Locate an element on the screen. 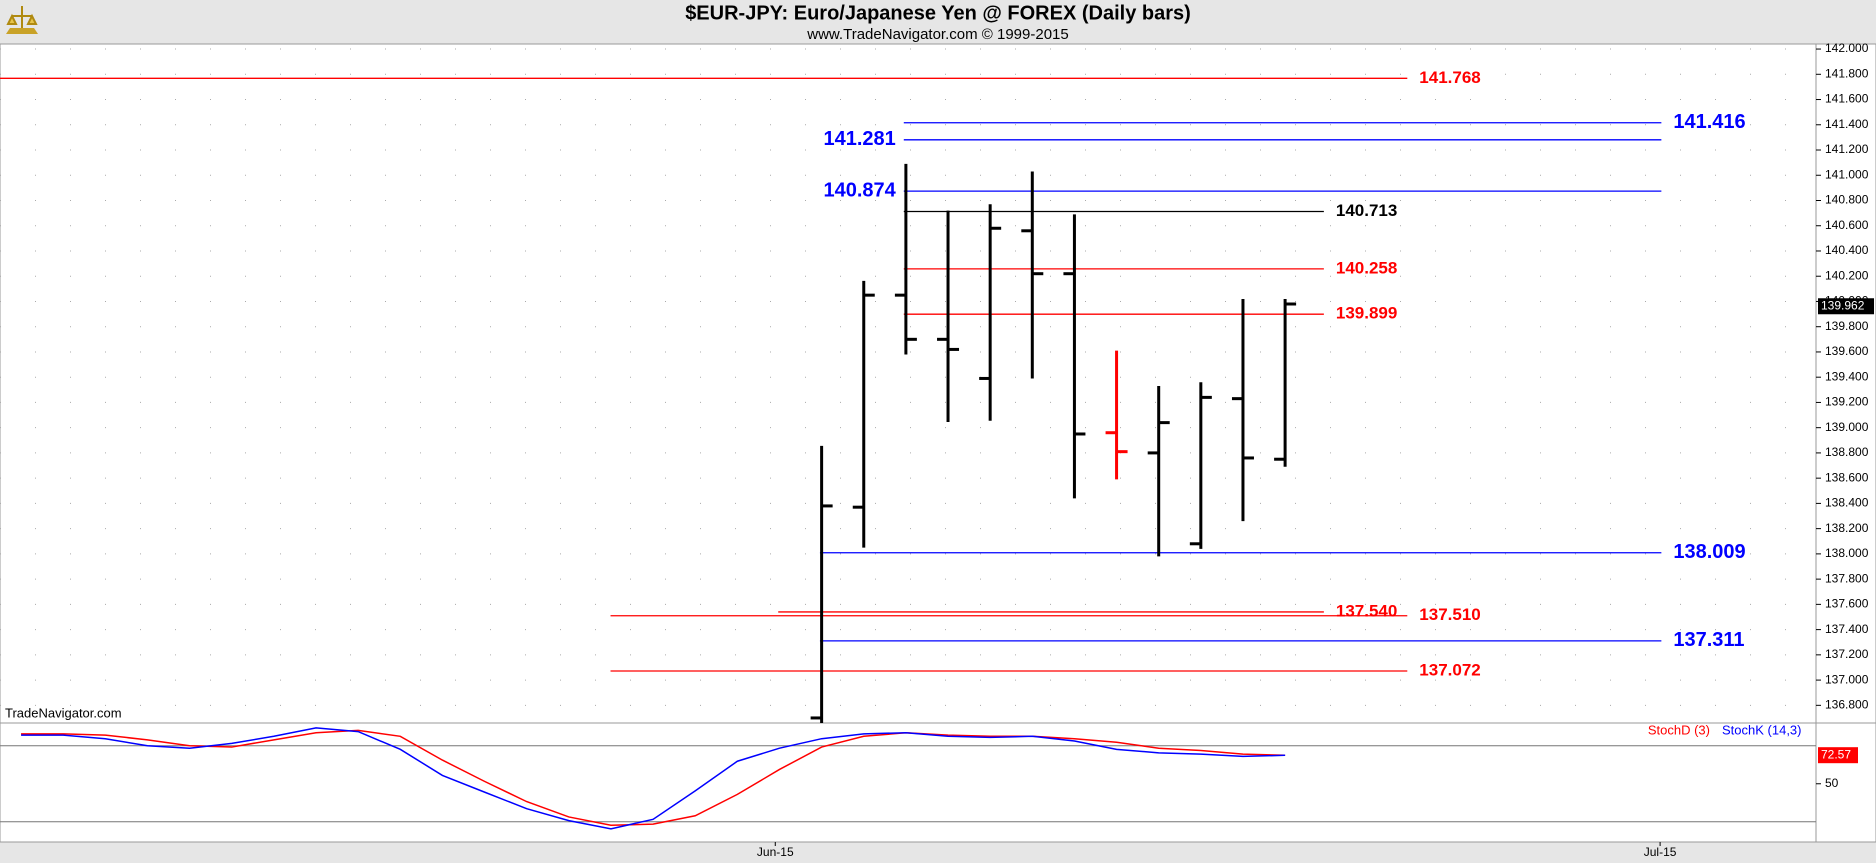 This screenshot has height=863, width=1876. y-tick-label: 139.600 is located at coordinates (1847, 351).